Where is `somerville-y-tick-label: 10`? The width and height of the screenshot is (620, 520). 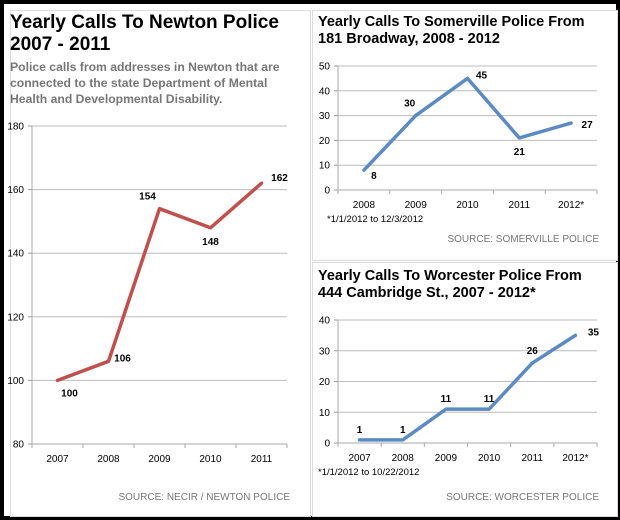 somerville-y-tick-label: 10 is located at coordinates (325, 166).